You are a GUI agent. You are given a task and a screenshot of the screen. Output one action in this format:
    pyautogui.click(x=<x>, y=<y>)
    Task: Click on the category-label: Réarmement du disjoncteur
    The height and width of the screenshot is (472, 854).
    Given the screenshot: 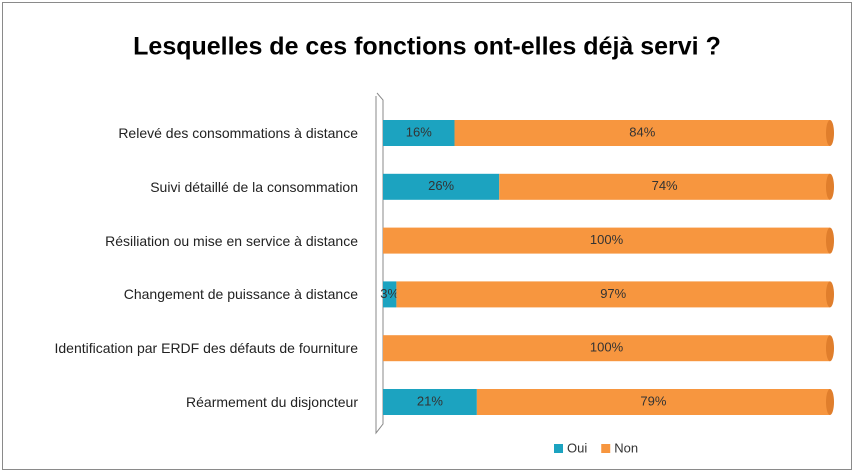 What is the action you would take?
    pyautogui.click(x=198, y=402)
    